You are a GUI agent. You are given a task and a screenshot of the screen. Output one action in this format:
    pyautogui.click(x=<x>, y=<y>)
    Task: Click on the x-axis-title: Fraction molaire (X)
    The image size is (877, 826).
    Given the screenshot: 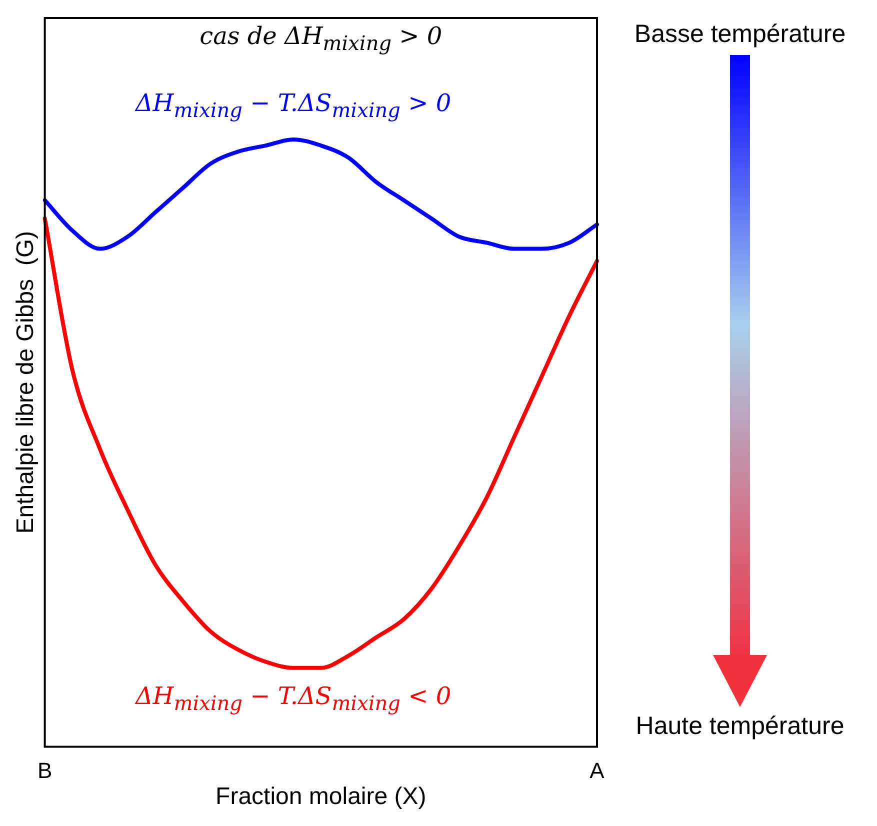 What is the action you would take?
    pyautogui.click(x=321, y=796)
    